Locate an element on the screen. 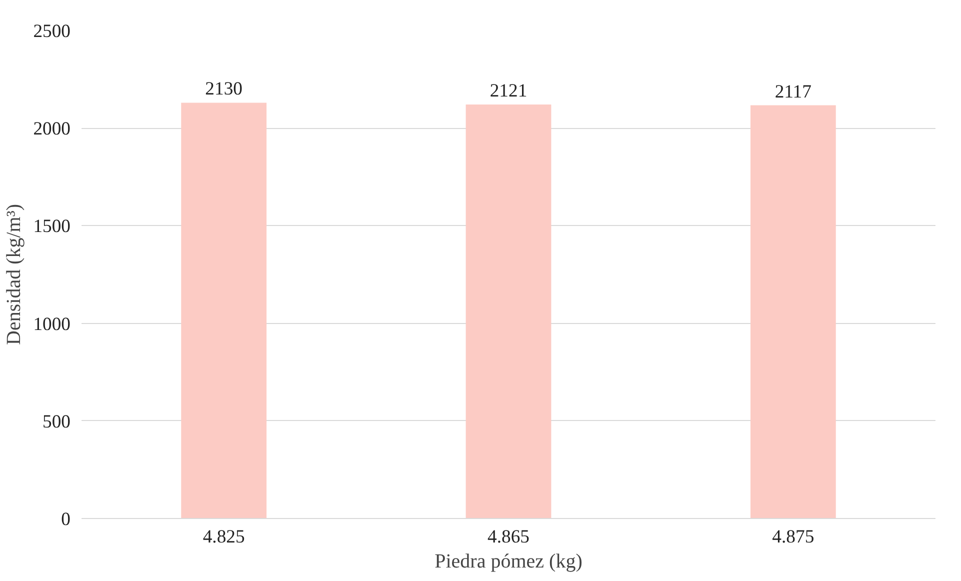  y-tick-label: 1500 is located at coordinates (51, 227).